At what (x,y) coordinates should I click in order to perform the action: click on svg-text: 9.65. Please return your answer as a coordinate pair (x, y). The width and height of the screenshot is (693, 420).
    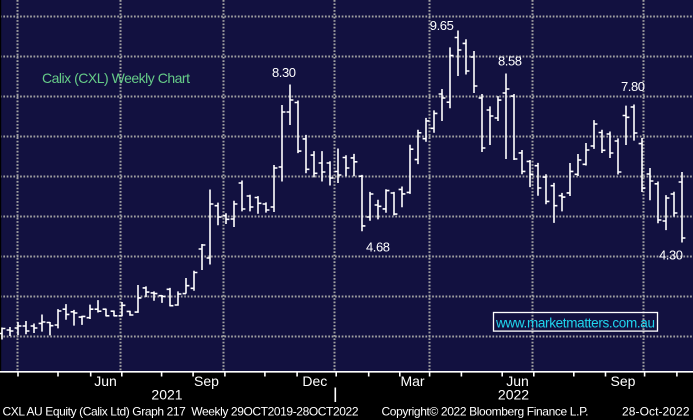
    Looking at the image, I should click on (442, 25).